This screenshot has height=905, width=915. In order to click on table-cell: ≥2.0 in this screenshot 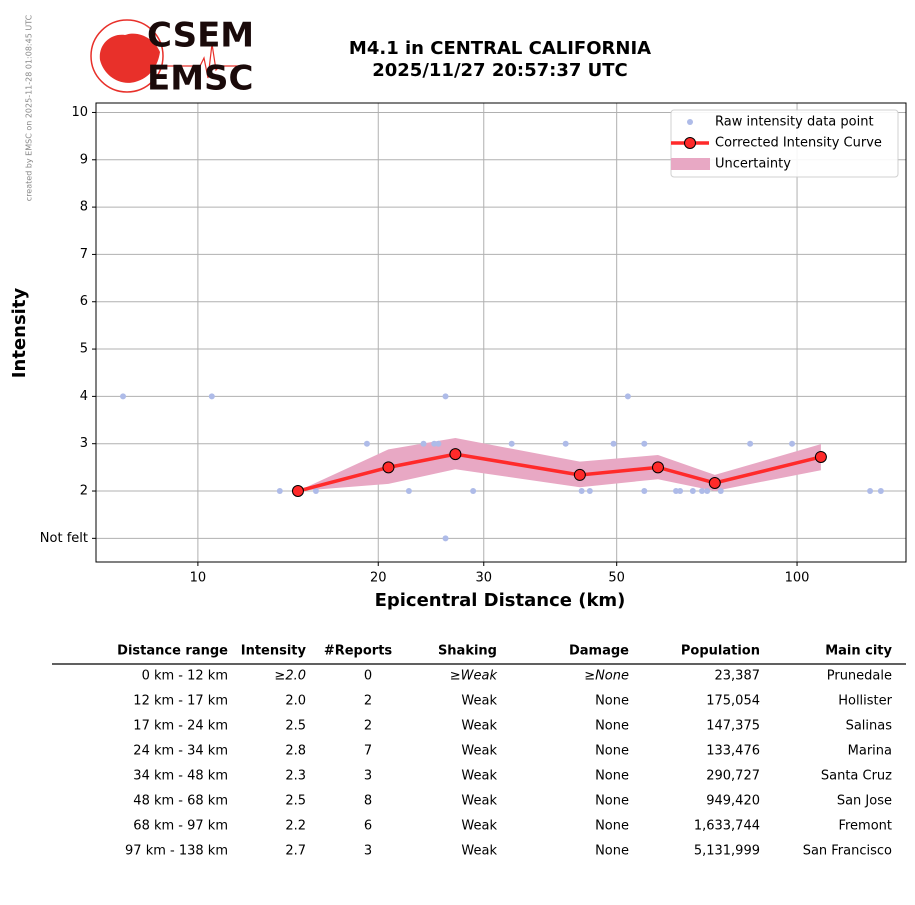, I will do `click(290, 676)`.